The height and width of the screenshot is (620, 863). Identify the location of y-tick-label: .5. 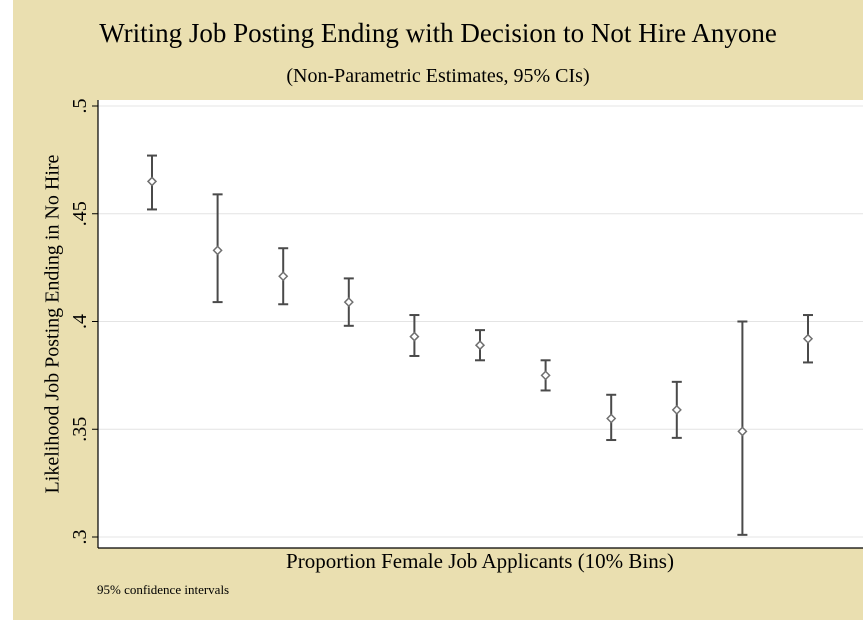
(80, 106).